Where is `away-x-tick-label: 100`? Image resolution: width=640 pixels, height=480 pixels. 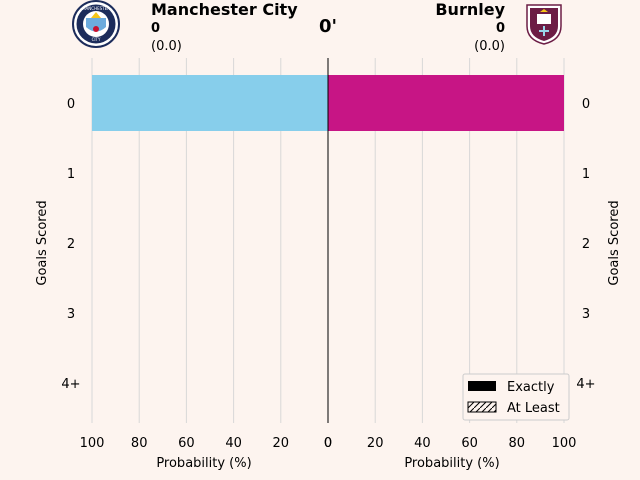
away-x-tick-label: 100 is located at coordinates (564, 443).